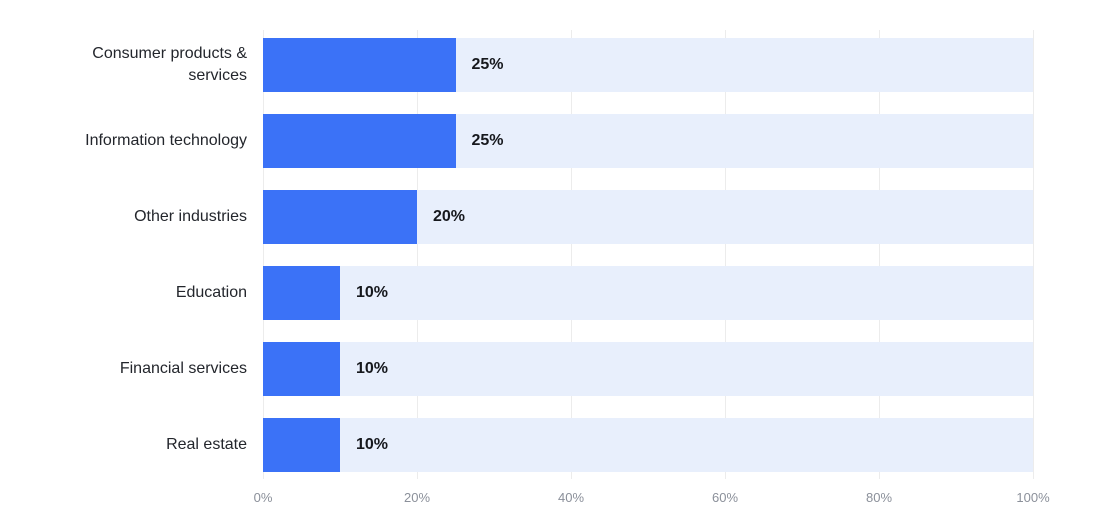 The image size is (1097, 516). I want to click on bar-row: Education 10%, so click(516, 293).